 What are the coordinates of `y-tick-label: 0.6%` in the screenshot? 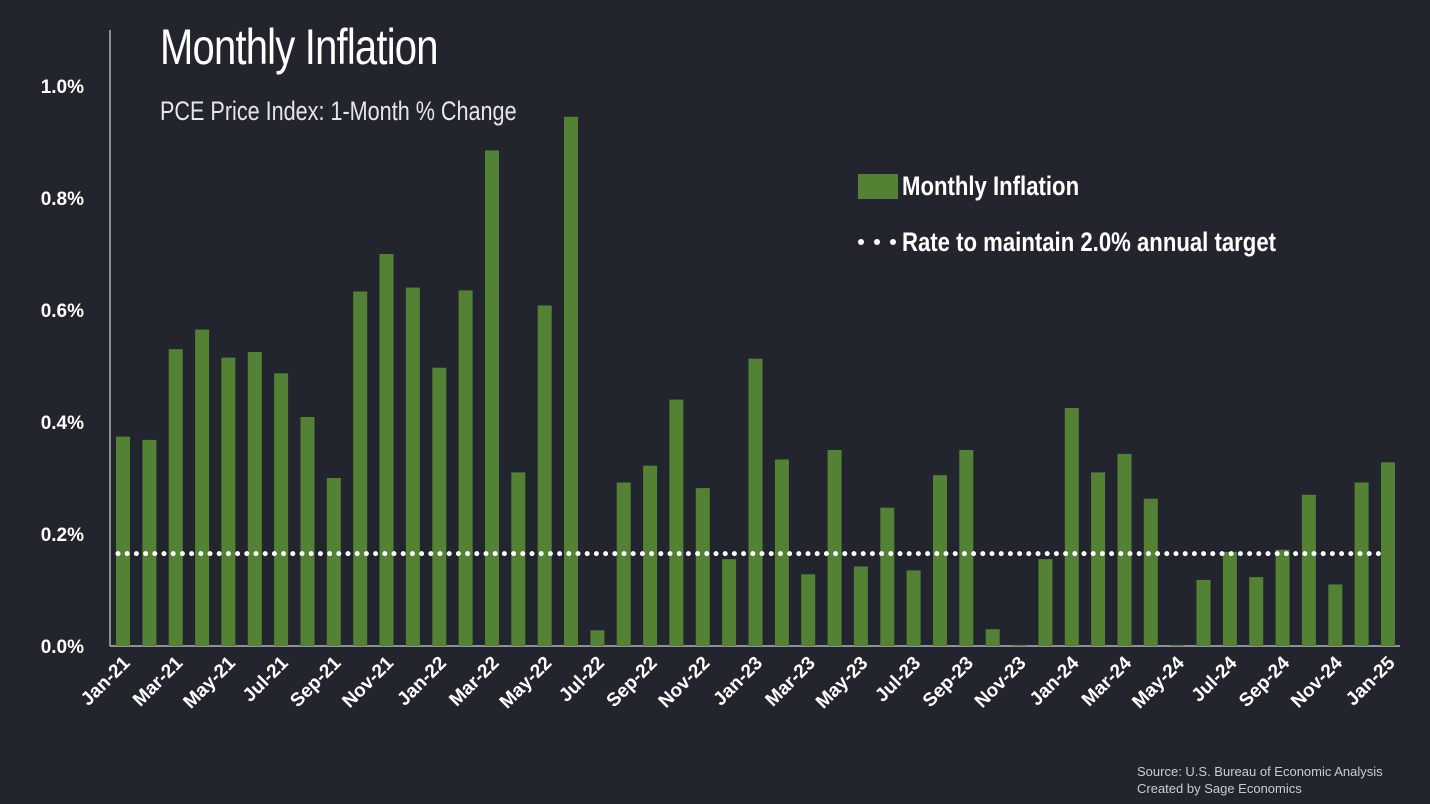 It's located at (62, 311).